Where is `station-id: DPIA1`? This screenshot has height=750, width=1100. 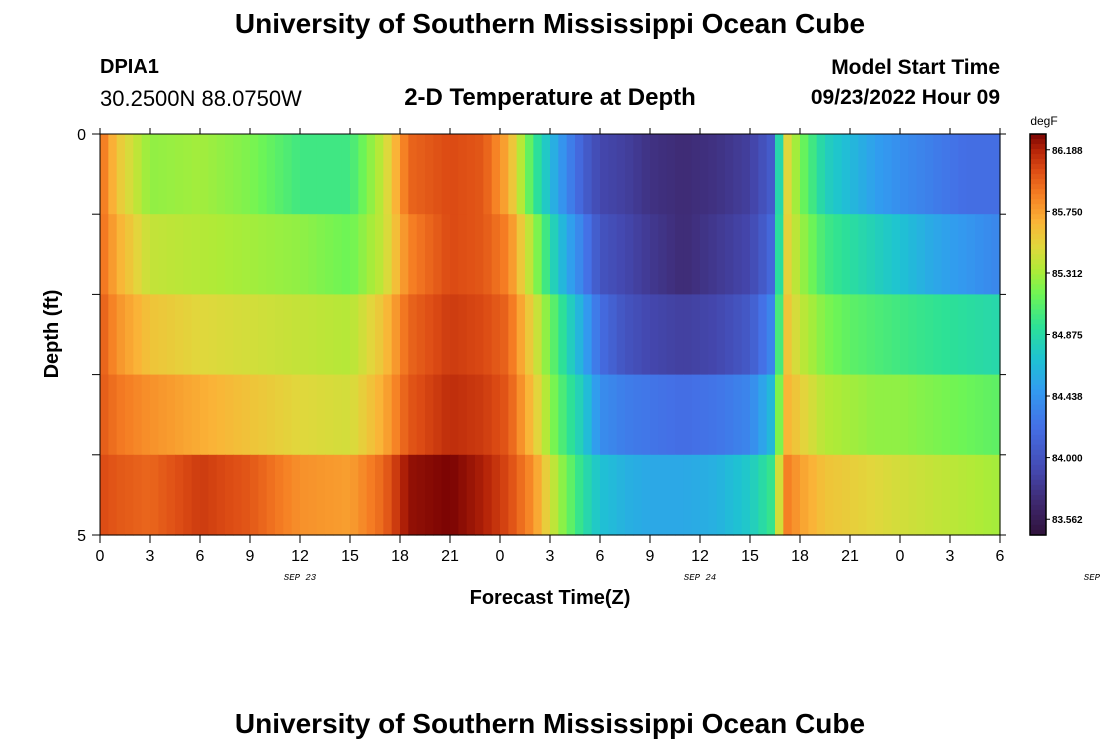
station-id: DPIA1 is located at coordinates (129, 67).